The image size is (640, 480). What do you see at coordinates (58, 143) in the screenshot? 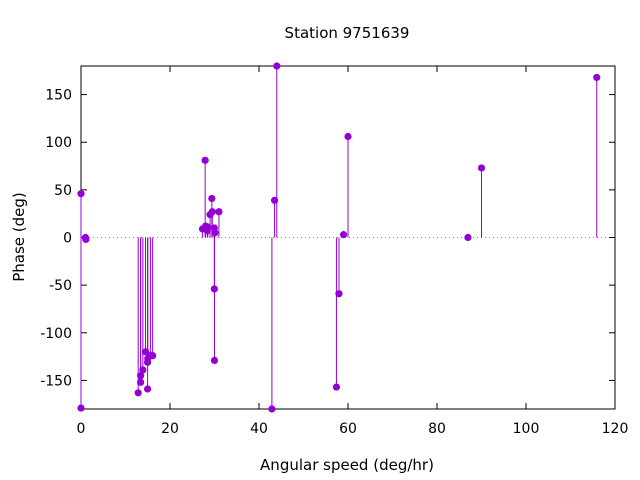
I see `y-tick-label: 100` at bounding box center [58, 143].